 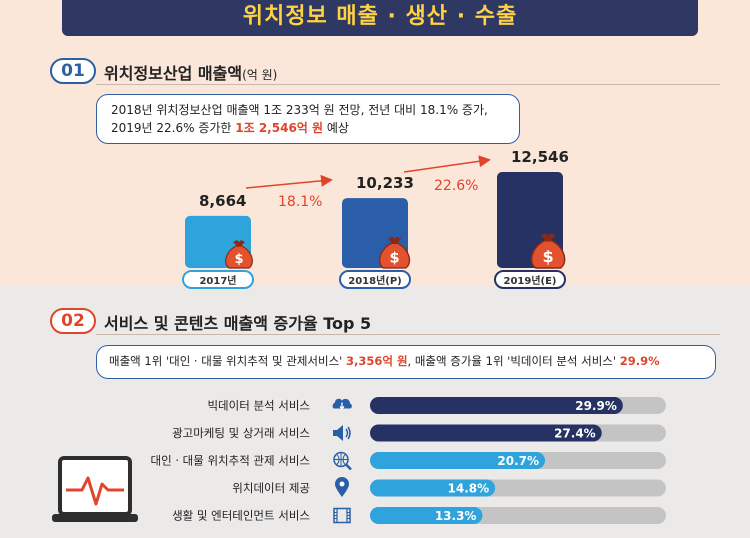 I want to click on service-label: 빅데이터 분석 서비스, so click(x=258, y=406).